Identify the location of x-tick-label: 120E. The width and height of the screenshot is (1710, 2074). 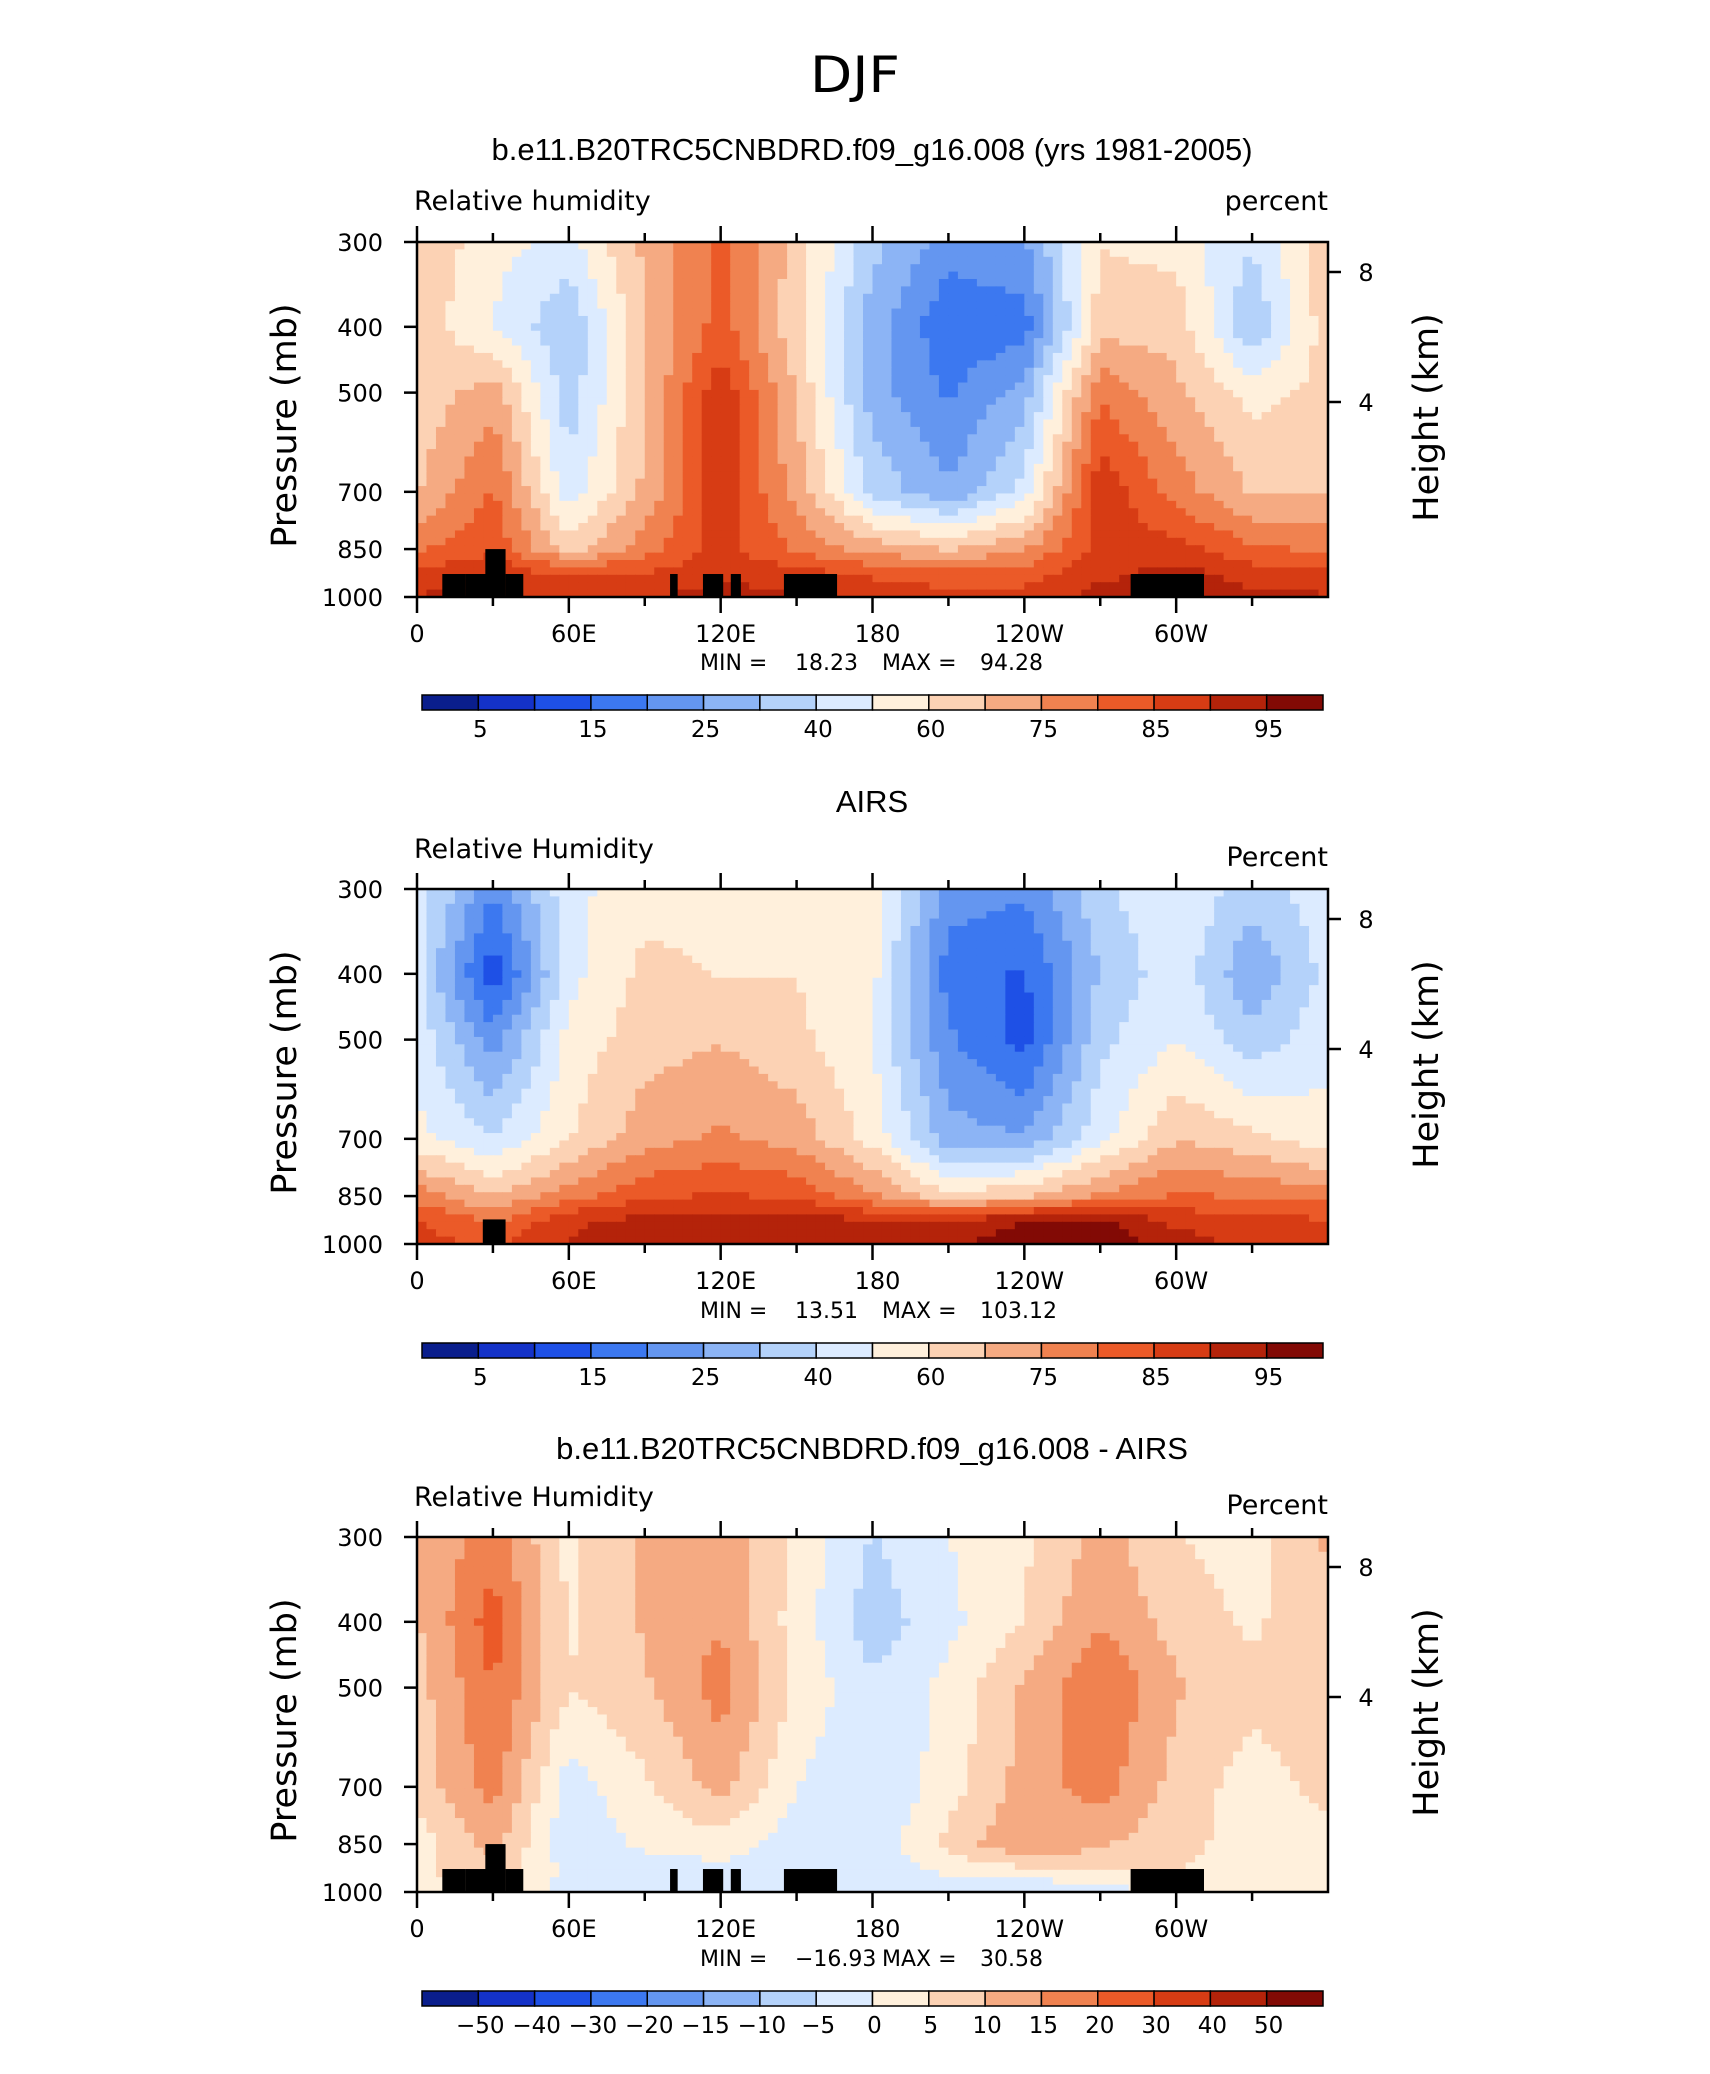
(725, 634).